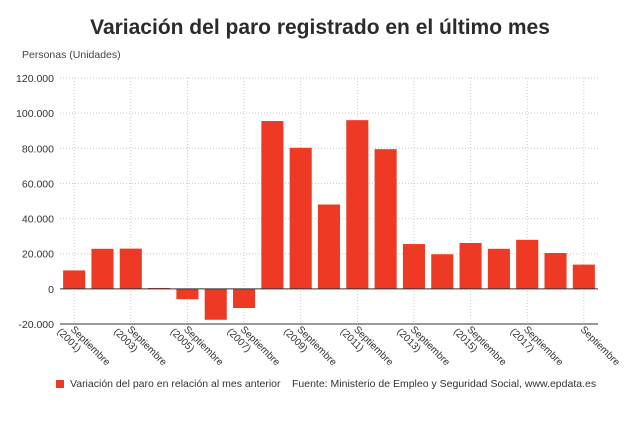  I want to click on x-tick-label: Septiembre(2009), so click(310, 346).